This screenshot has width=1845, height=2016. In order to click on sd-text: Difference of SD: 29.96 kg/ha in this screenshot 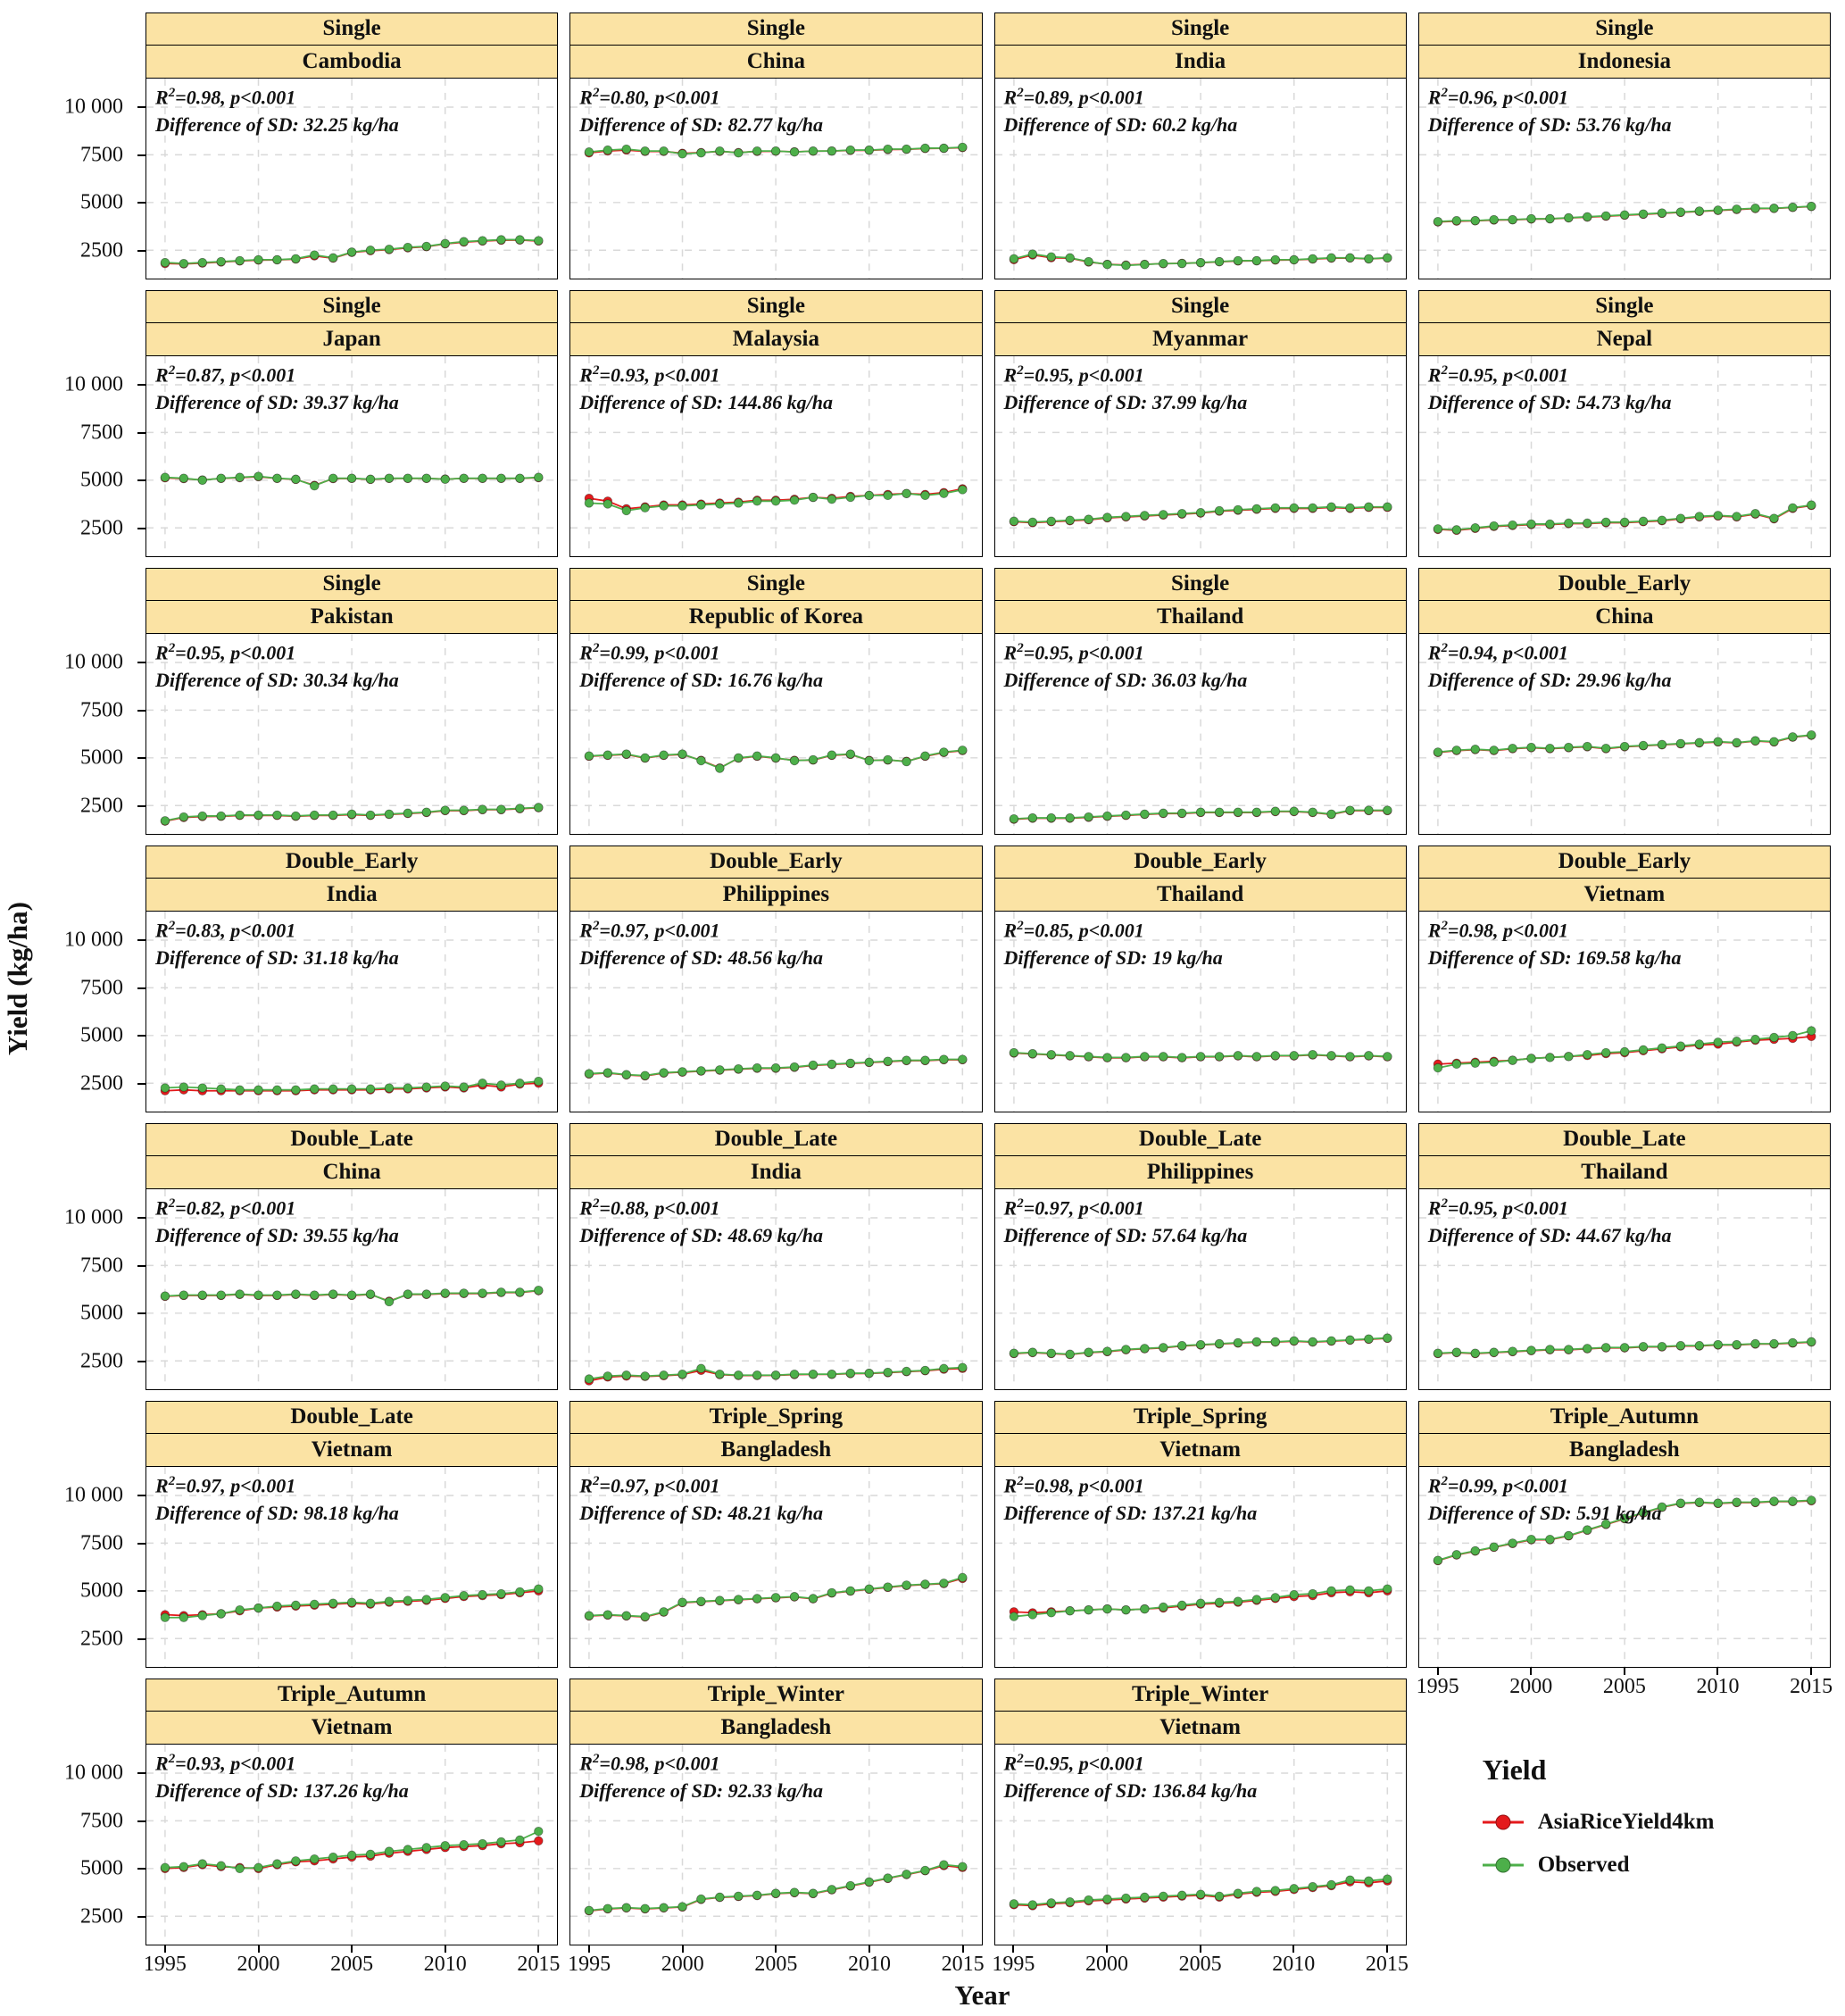, I will do `click(1549, 680)`.